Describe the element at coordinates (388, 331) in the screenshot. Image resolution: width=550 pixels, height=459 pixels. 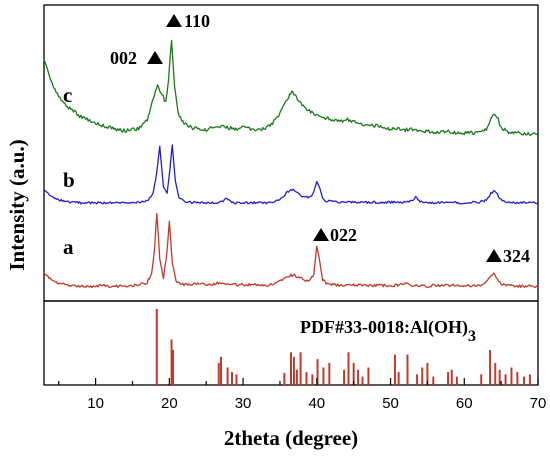
I see `reference-label: PDF#33-0018:Al(OH)3` at that location.